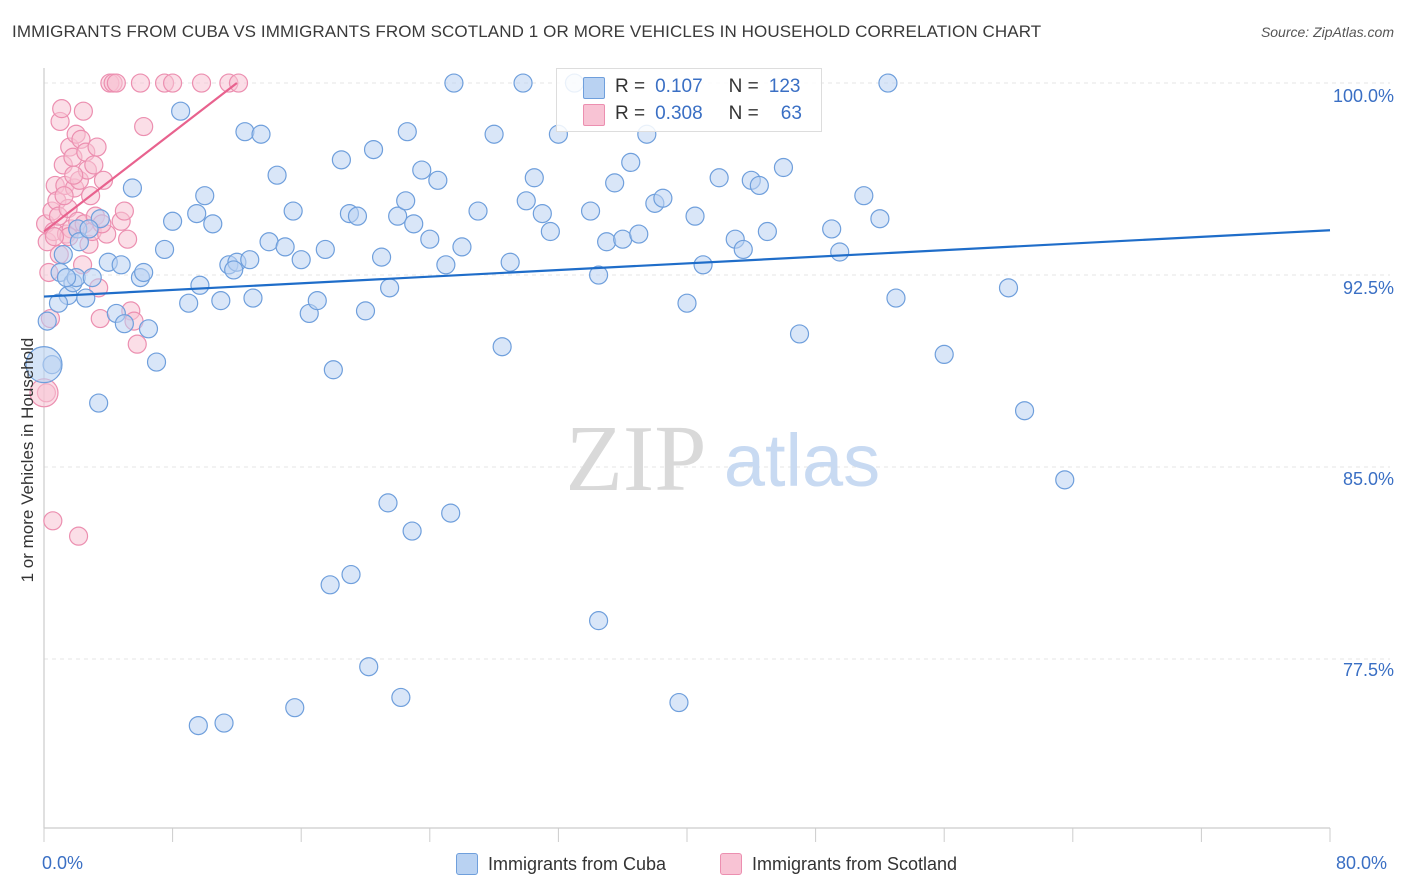  Describe the element at coordinates (27, 460) in the screenshot. I see `y-axis-label: 1 or more Vehicles in Household` at that location.